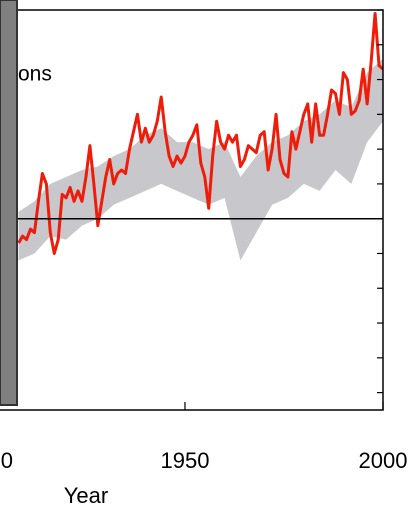 The image size is (416, 510). What do you see at coordinates (7, 460) in the screenshot?
I see `x-tick-label: 0` at bounding box center [7, 460].